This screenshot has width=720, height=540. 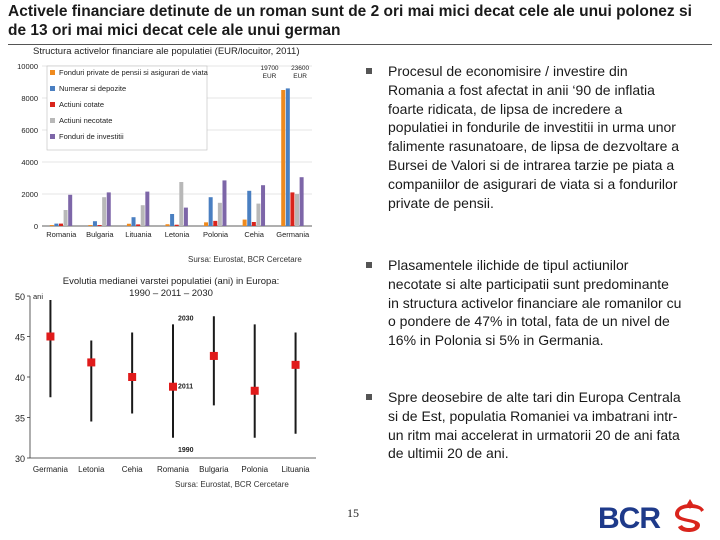 I want to click on y-tick-label: 10000, so click(x=27, y=66).